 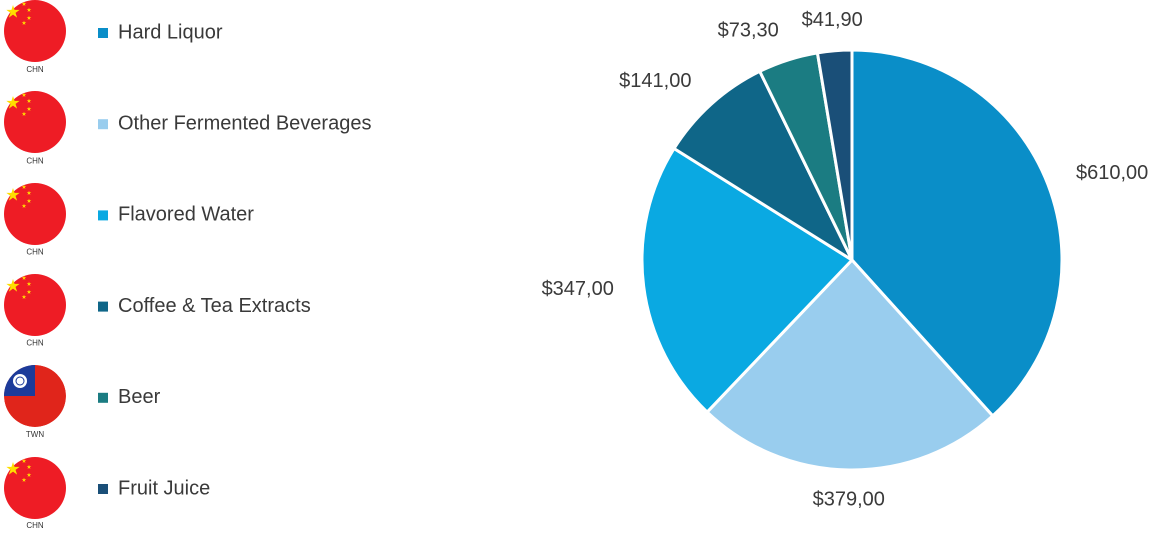 What do you see at coordinates (849, 499) in the screenshot?
I see `value-label: $379,00` at bounding box center [849, 499].